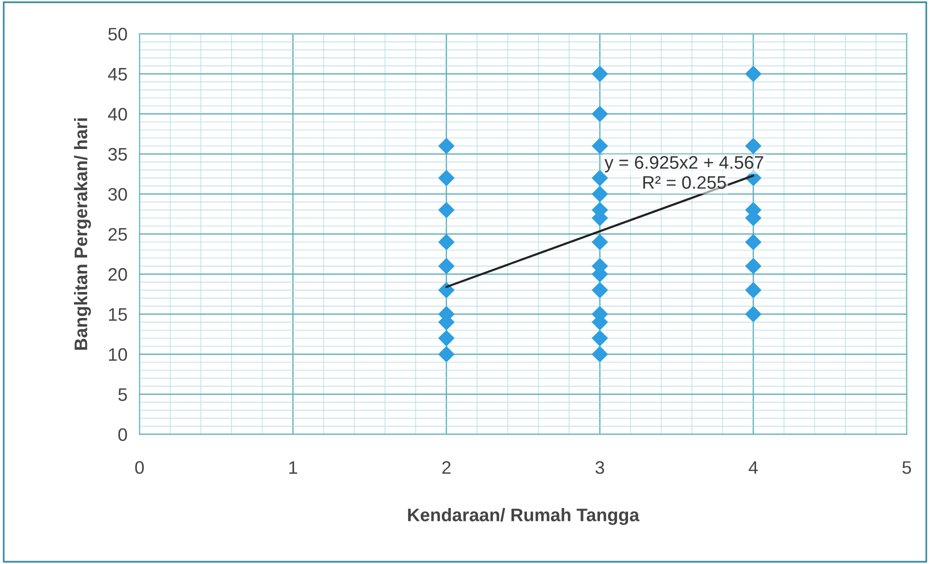  What do you see at coordinates (117, 154) in the screenshot?
I see `y-tick-label: 35` at bounding box center [117, 154].